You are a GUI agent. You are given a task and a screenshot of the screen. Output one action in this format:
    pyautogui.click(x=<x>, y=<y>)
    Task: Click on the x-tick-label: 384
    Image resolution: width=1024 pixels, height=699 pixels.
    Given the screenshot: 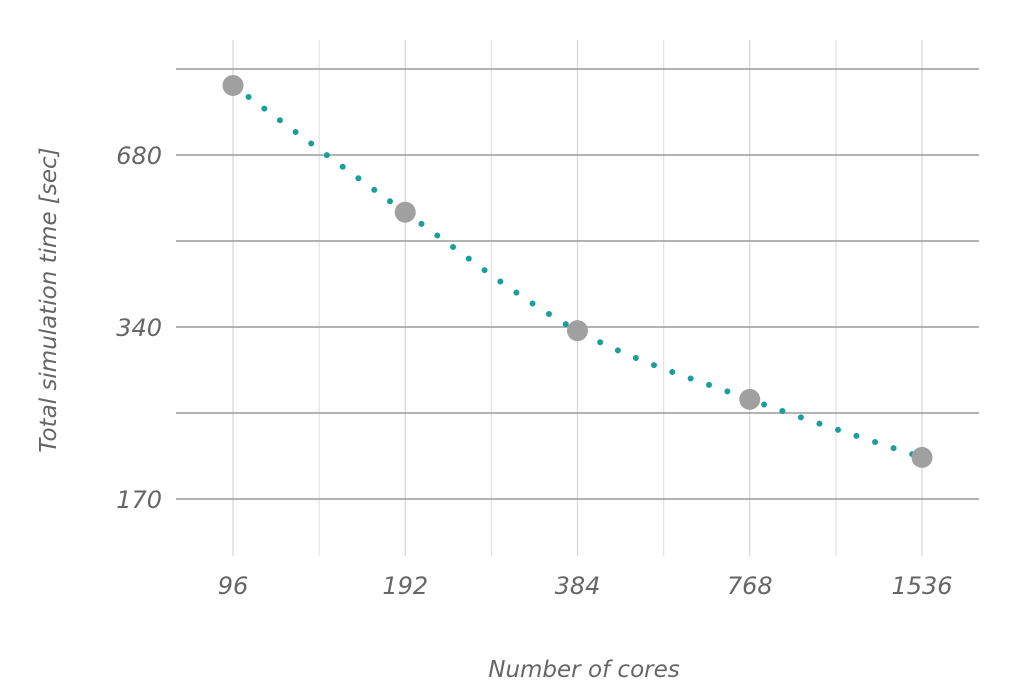 What is the action you would take?
    pyautogui.click(x=578, y=586)
    